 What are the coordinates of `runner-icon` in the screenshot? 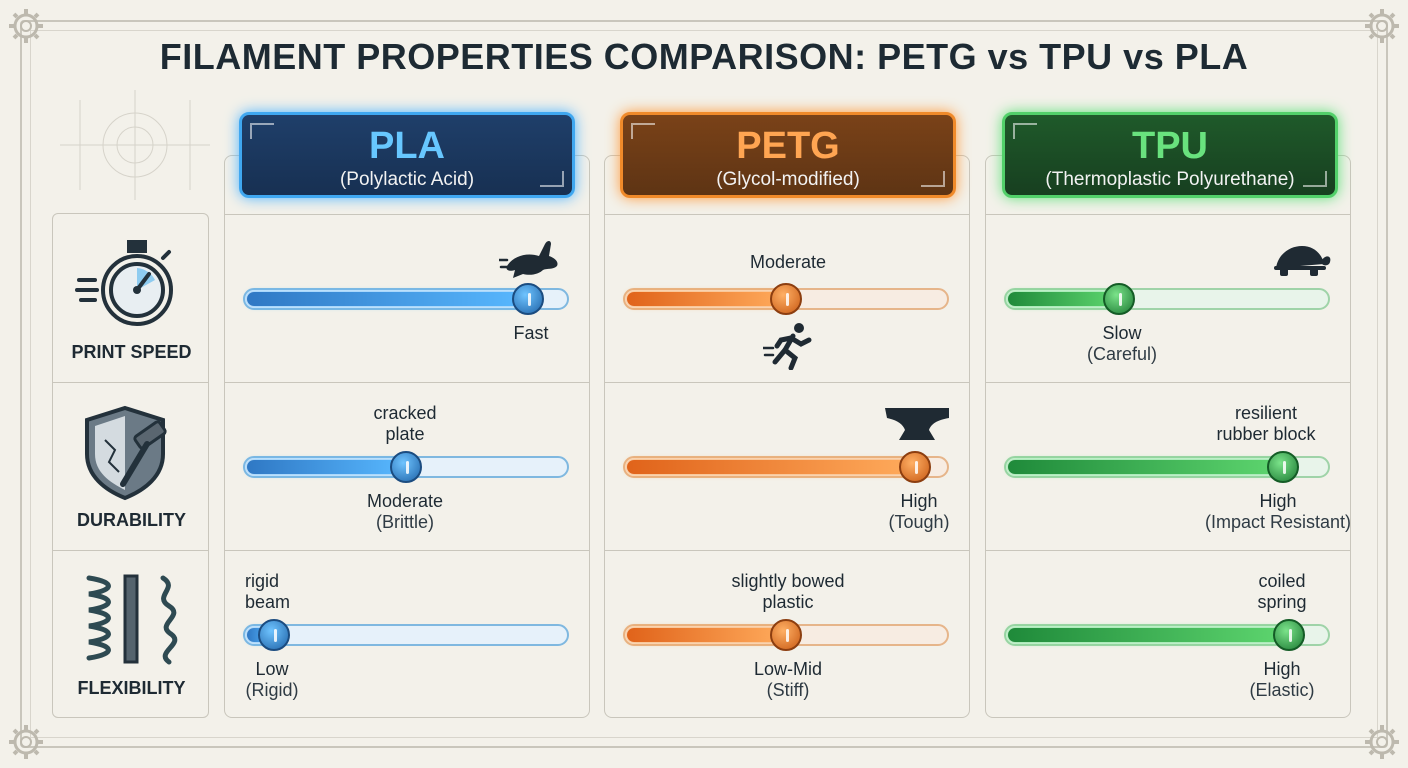 It's located at (787, 346).